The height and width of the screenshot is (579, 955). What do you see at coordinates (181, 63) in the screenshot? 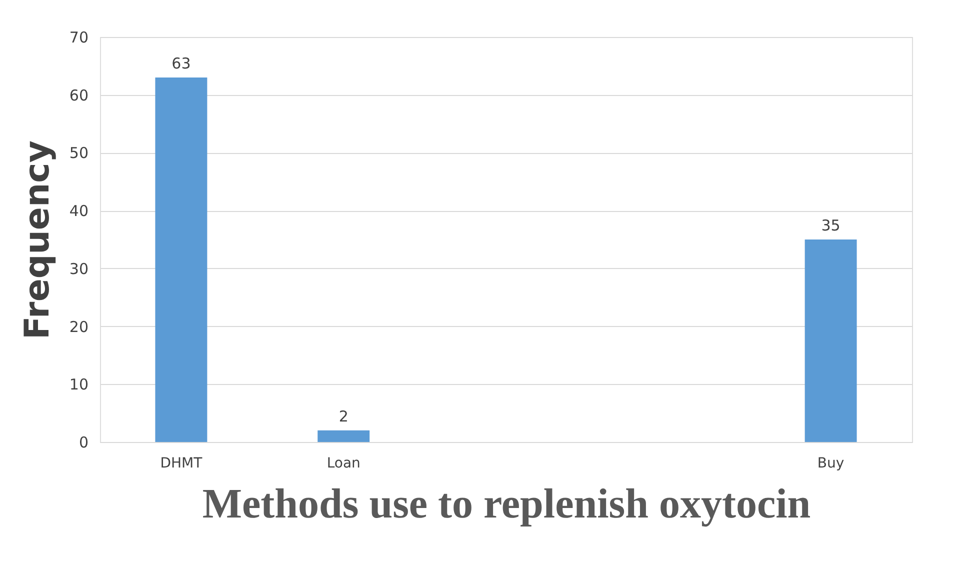
I see `data-label: 63` at bounding box center [181, 63].